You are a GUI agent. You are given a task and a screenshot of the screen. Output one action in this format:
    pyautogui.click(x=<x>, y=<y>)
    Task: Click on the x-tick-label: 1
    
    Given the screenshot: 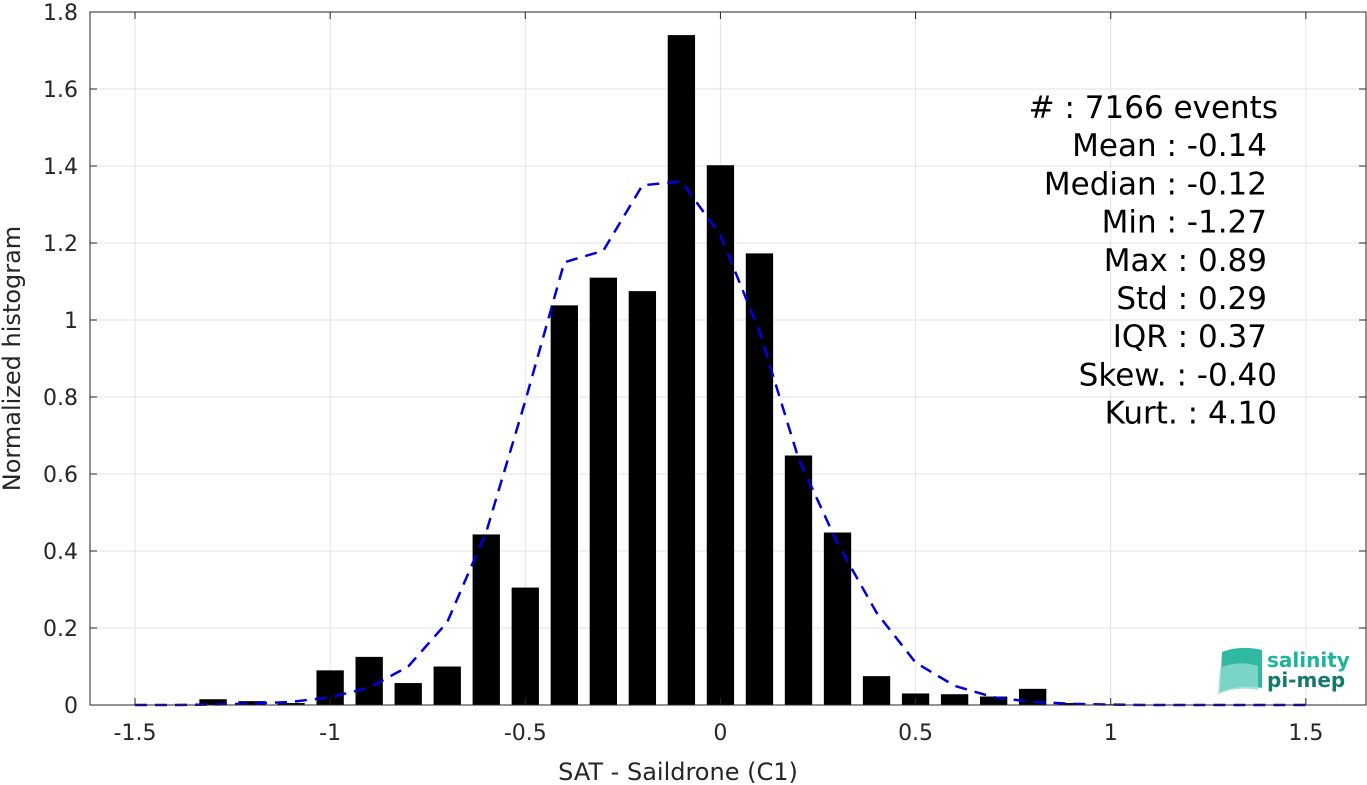 What is the action you would take?
    pyautogui.click(x=1111, y=733)
    